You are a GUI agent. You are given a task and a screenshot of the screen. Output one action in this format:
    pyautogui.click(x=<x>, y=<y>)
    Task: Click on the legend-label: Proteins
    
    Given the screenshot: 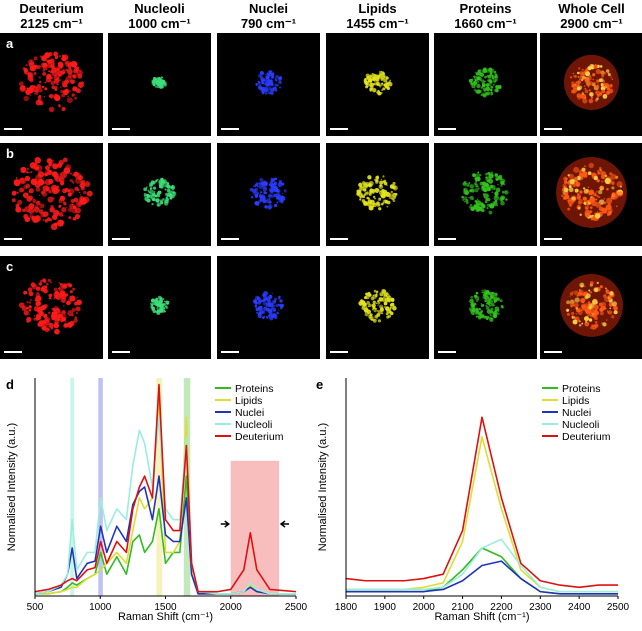 What is the action you would take?
    pyautogui.click(x=581, y=389)
    